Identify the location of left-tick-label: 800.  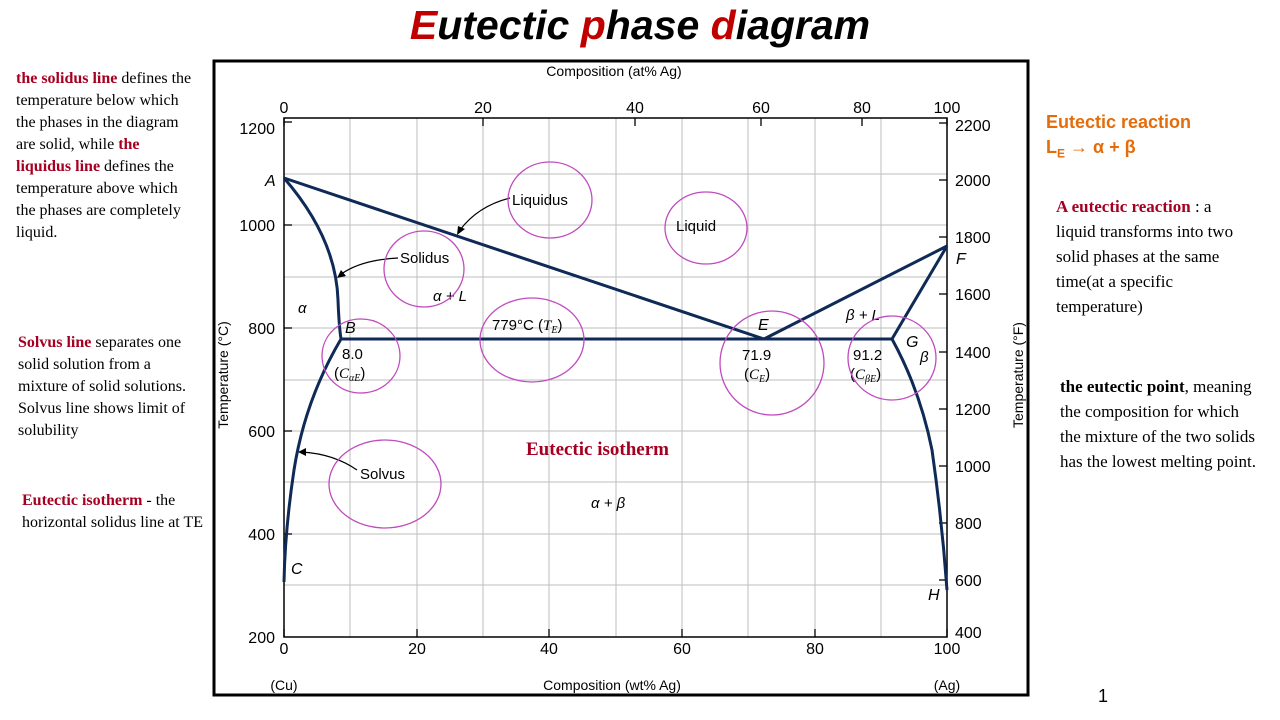
(261, 329).